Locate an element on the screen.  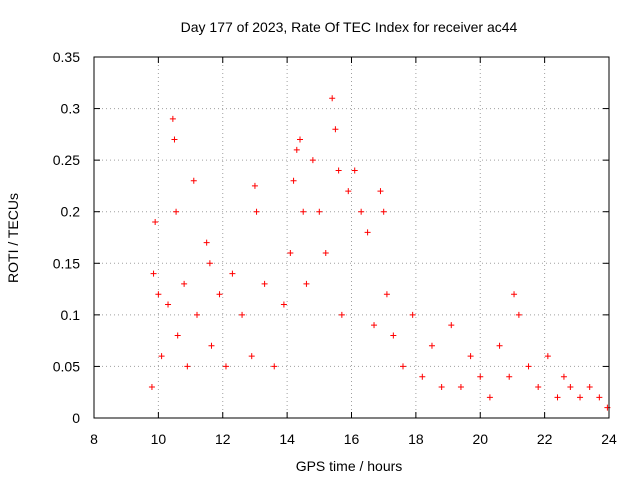
y-tick-label: 0.2 is located at coordinates (71, 212).